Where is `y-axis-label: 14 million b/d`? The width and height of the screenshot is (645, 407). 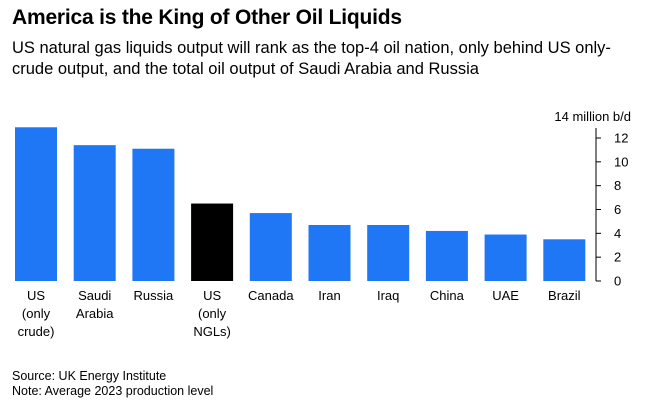
y-axis-label: 14 million b/d is located at coordinates (592, 116).